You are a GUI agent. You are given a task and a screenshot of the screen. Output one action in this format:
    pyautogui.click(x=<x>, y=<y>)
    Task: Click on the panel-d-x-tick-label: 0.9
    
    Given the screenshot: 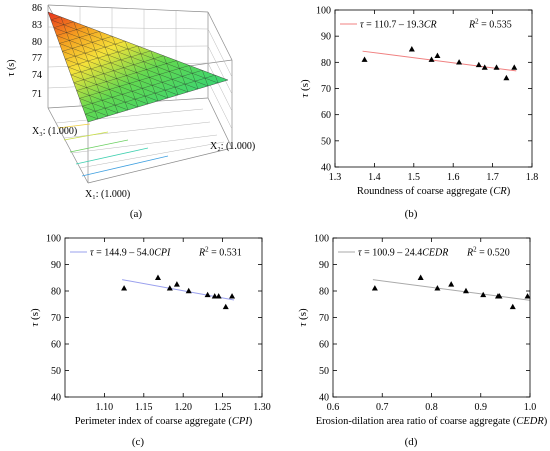 What is the action you would take?
    pyautogui.click(x=481, y=407)
    